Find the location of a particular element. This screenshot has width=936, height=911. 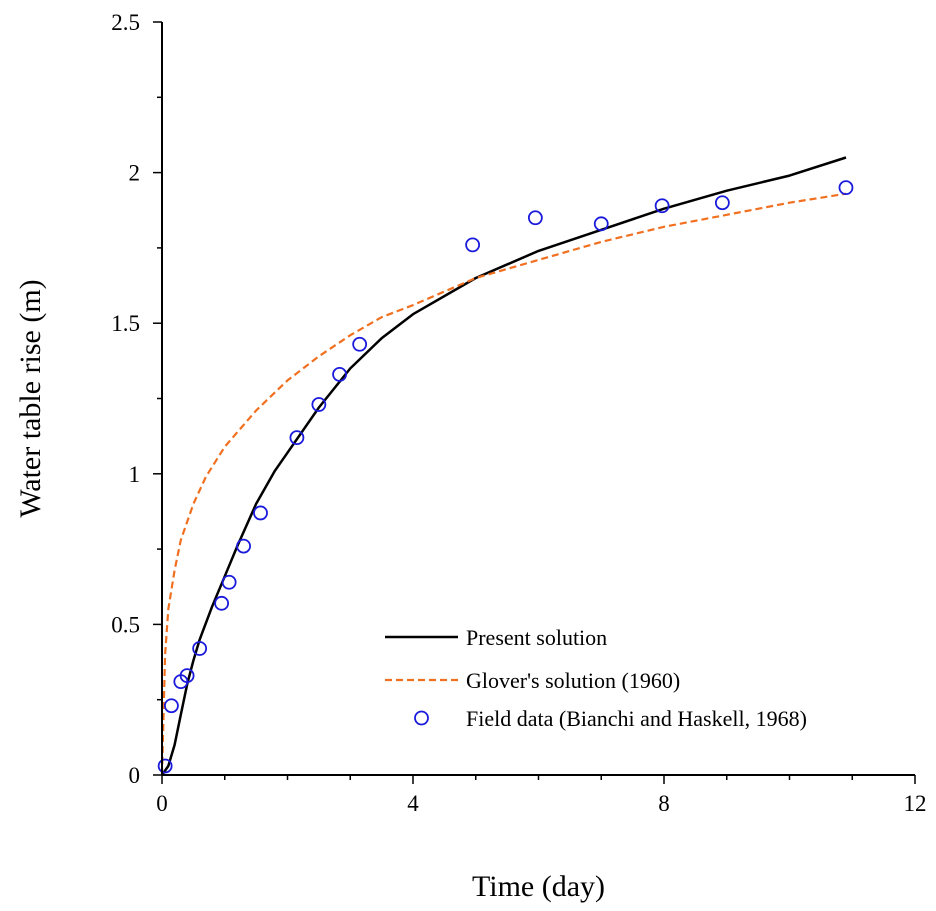

legend-label-field-data: Field data (Bianchi and Haskell, 1968) is located at coordinates (636, 718).